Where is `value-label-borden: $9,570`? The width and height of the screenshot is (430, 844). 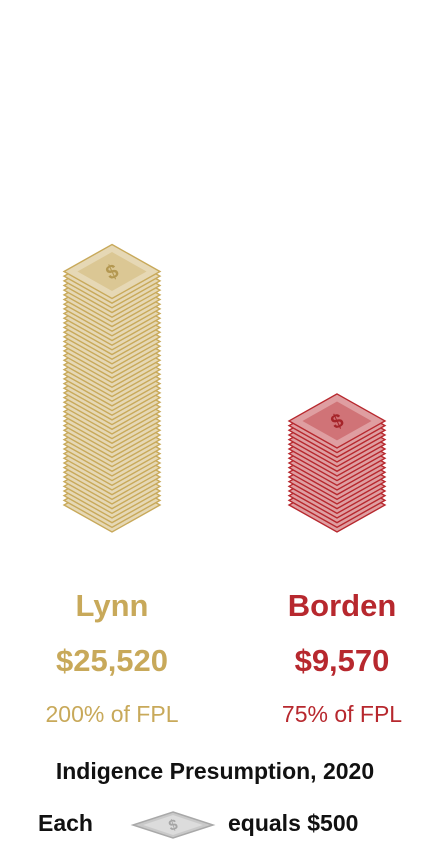 value-label-borden: $9,570 is located at coordinates (342, 660).